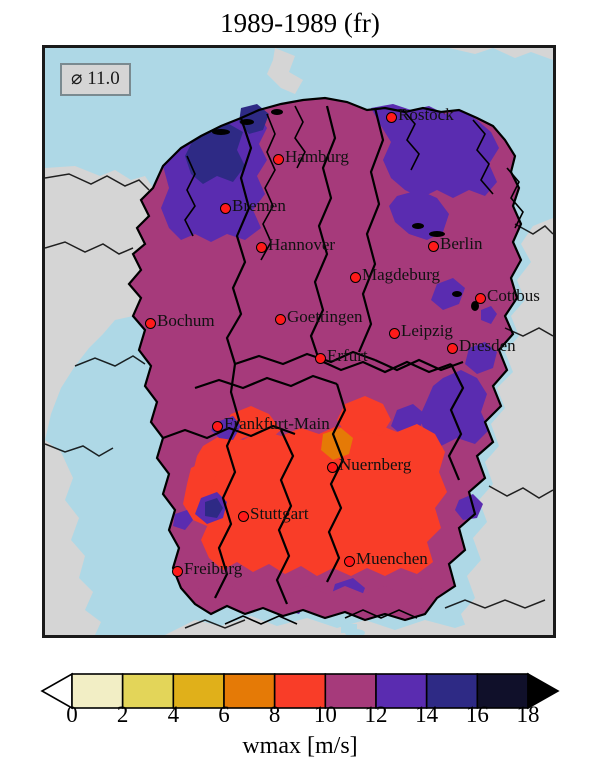 The image size is (600, 780). What do you see at coordinates (300, 746) in the screenshot?
I see `colorbar-axis-label: wmax [m/s]` at bounding box center [300, 746].